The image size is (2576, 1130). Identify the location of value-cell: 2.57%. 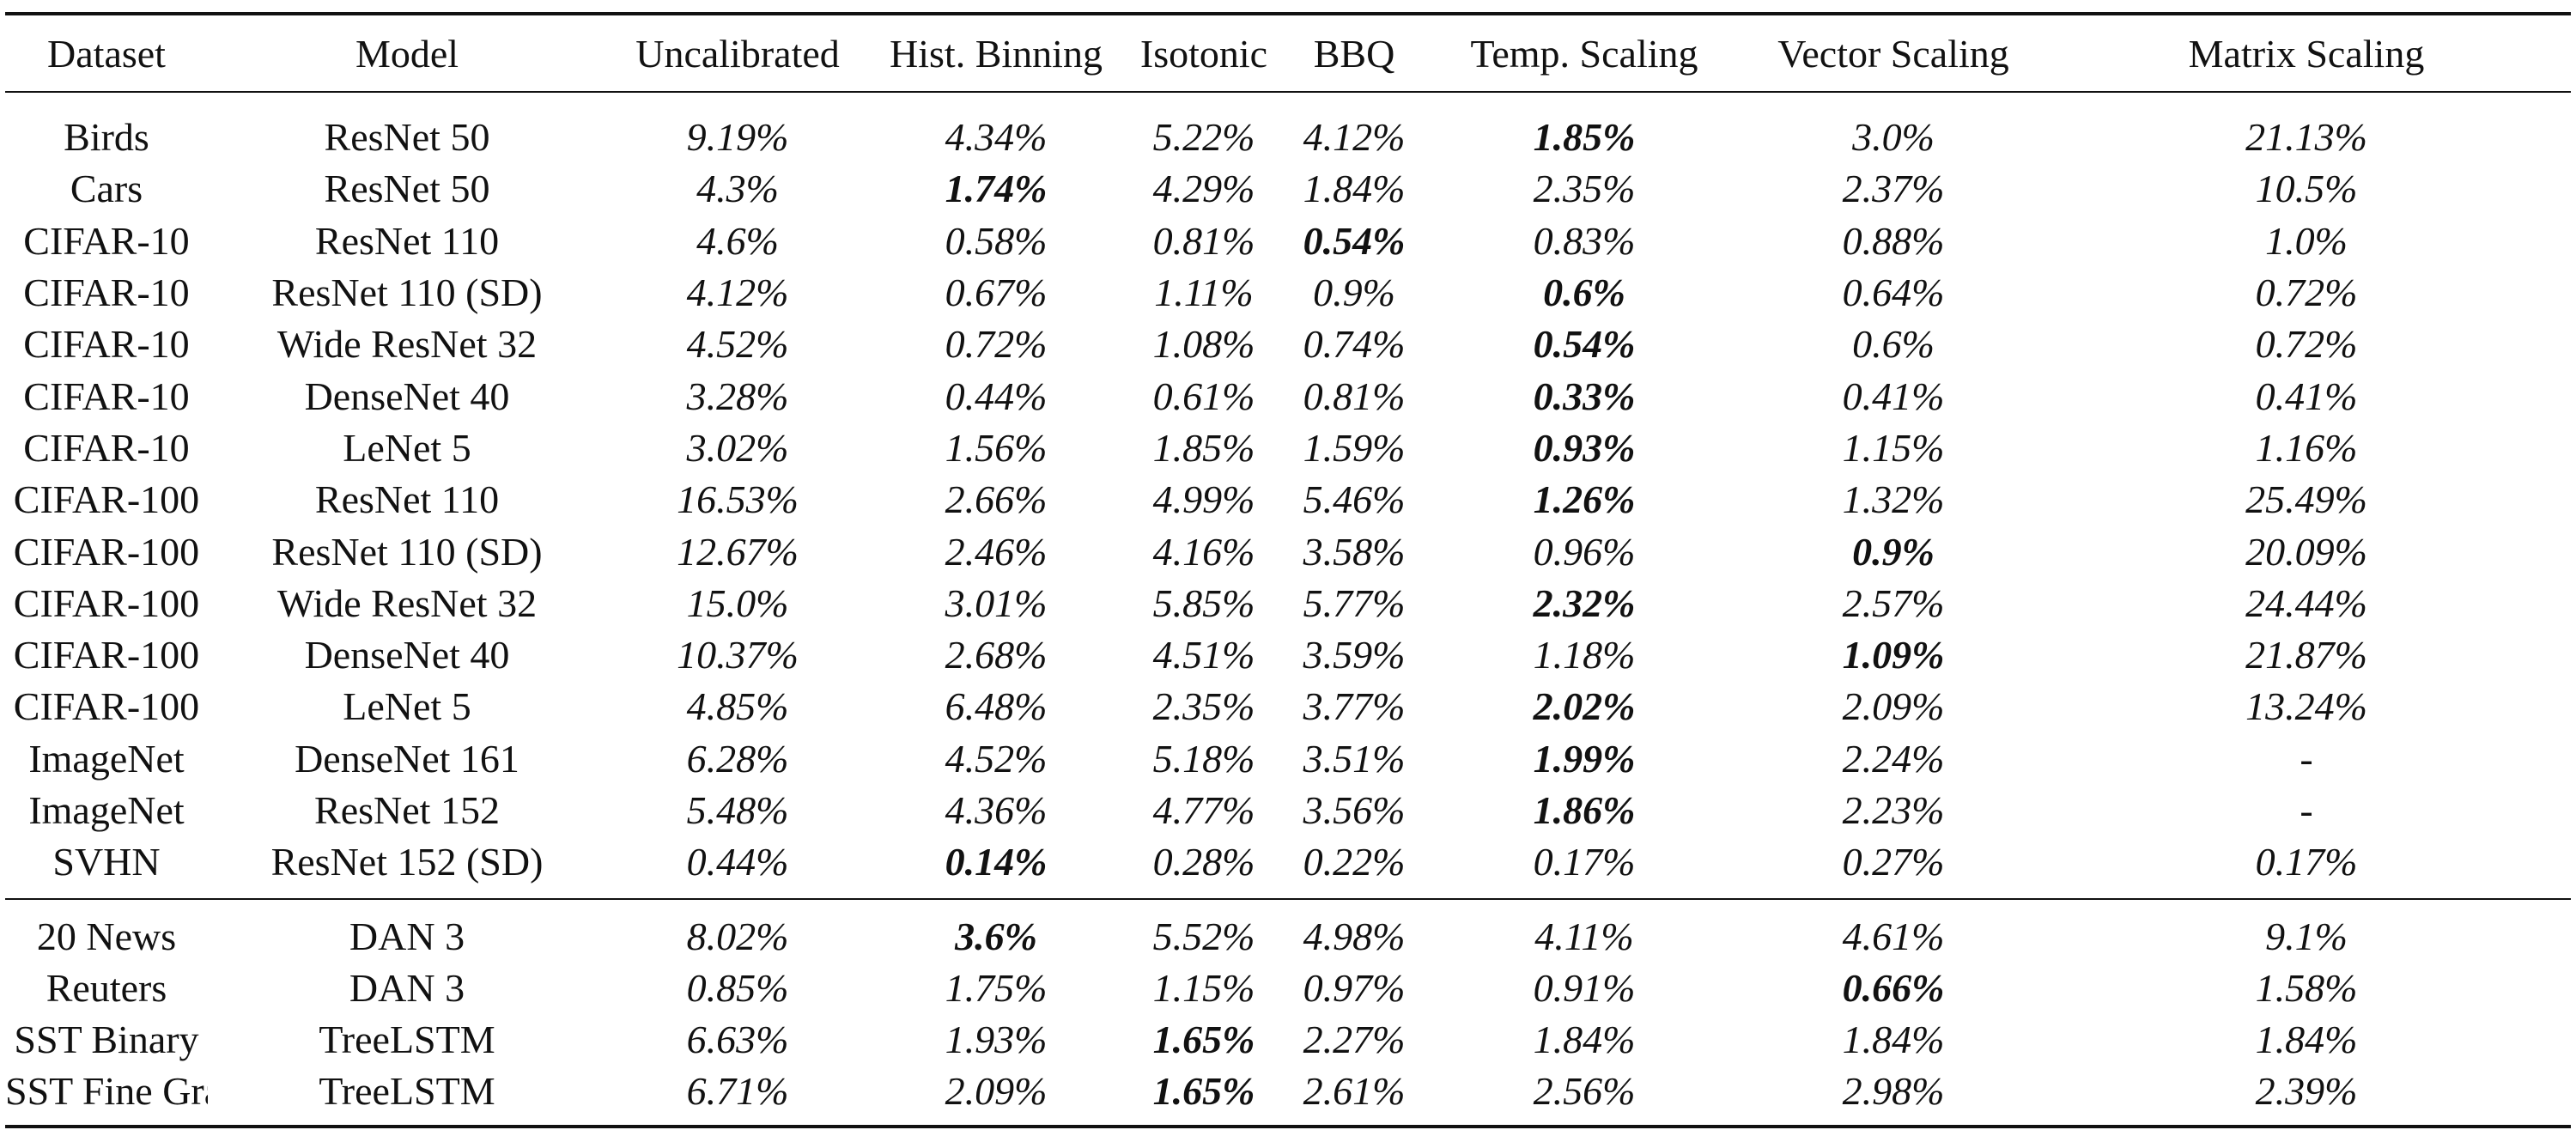
(1894, 602).